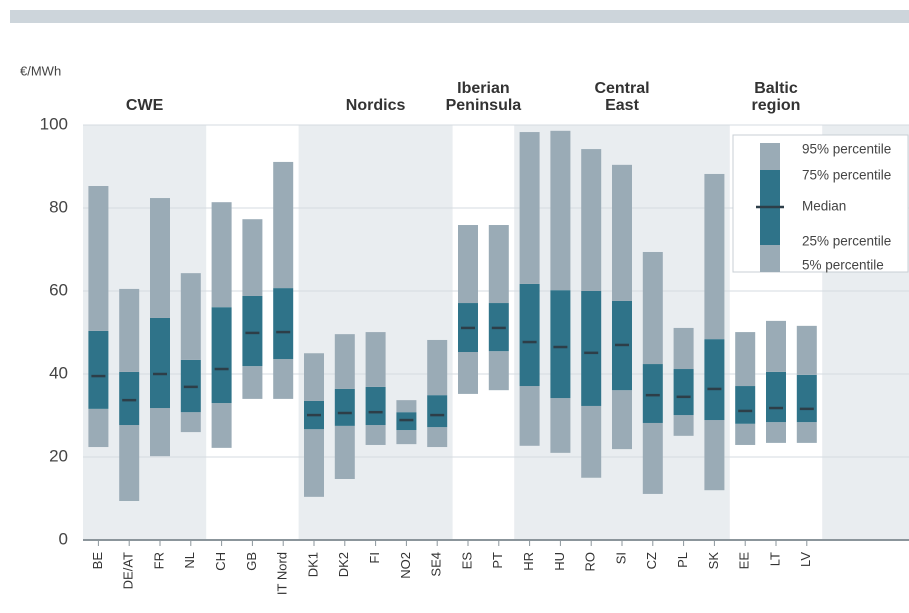 The height and width of the screenshot is (613, 909). I want to click on legend-label: 95% percentile, so click(846, 149).